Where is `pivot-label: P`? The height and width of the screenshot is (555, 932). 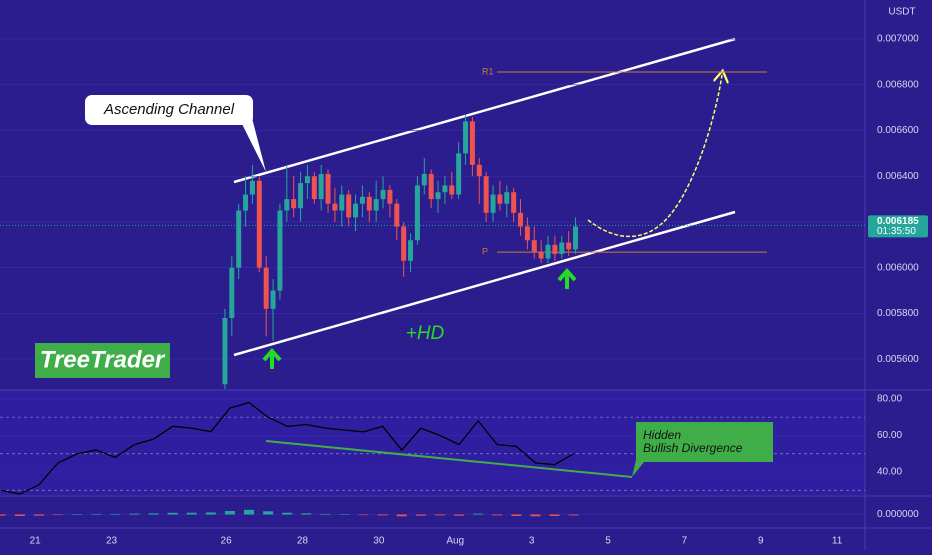
pivot-label: P is located at coordinates (485, 252).